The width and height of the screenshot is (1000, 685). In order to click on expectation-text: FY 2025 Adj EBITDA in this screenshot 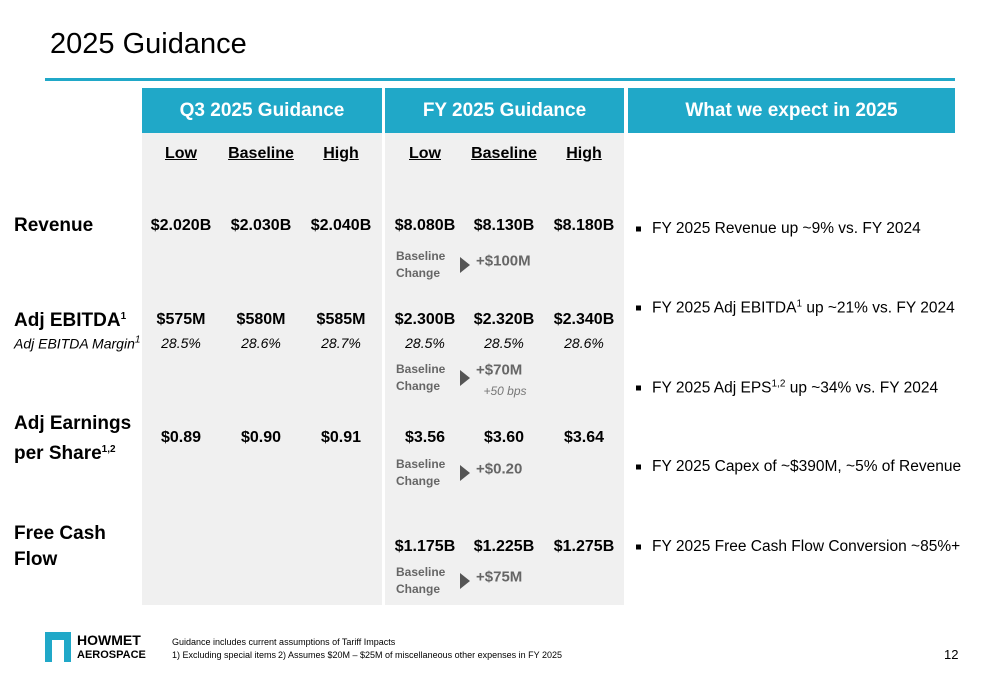, I will do `click(724, 308)`.